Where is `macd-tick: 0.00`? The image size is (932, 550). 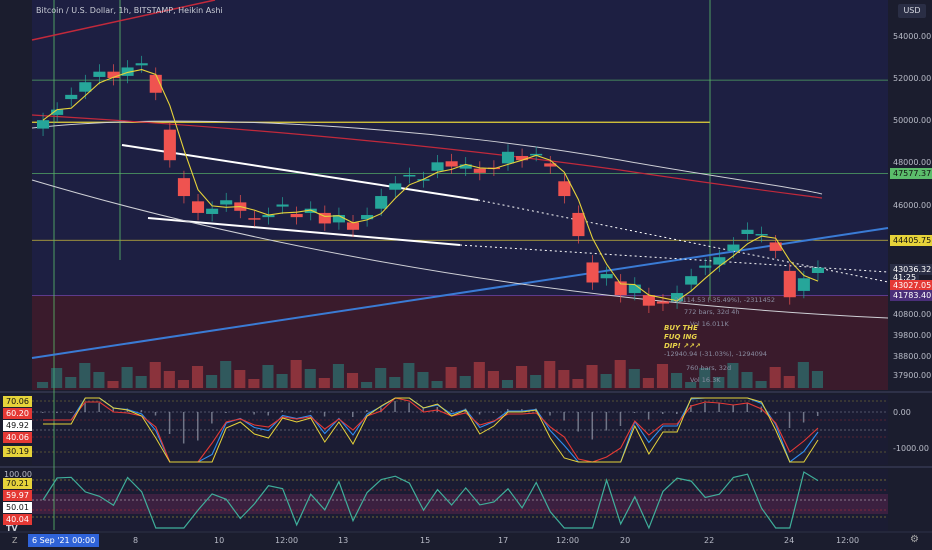 macd-tick: 0.00 is located at coordinates (902, 412).